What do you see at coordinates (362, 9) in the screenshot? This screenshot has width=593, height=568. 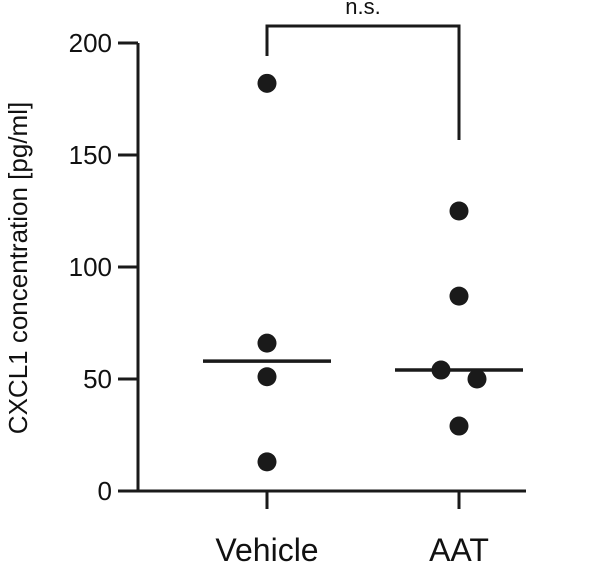 I see `significance-label: n.s.` at bounding box center [362, 9].